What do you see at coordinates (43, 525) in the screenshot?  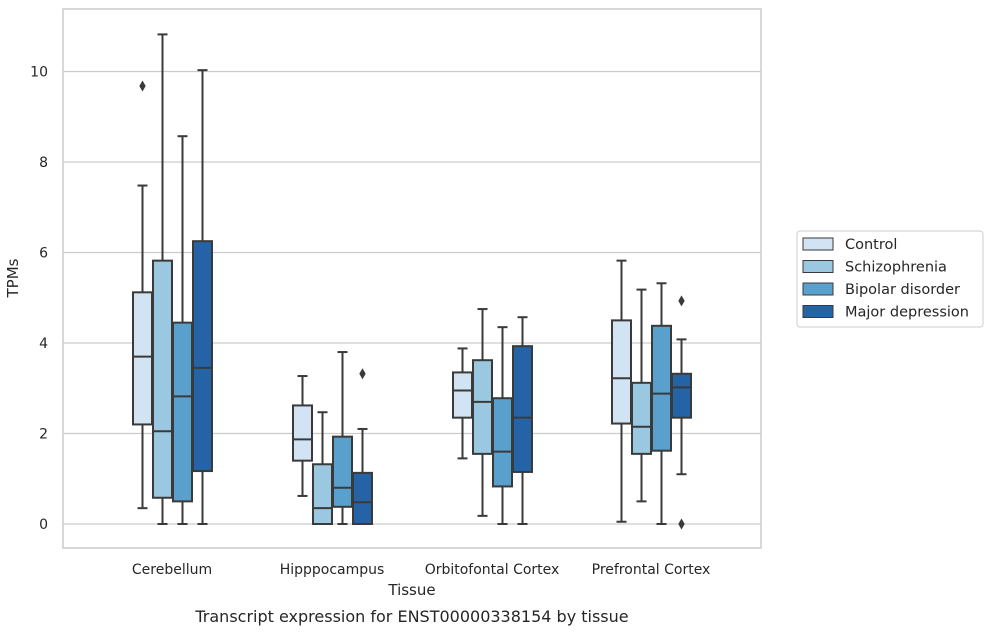 I see `y-tick-label: 0` at bounding box center [43, 525].